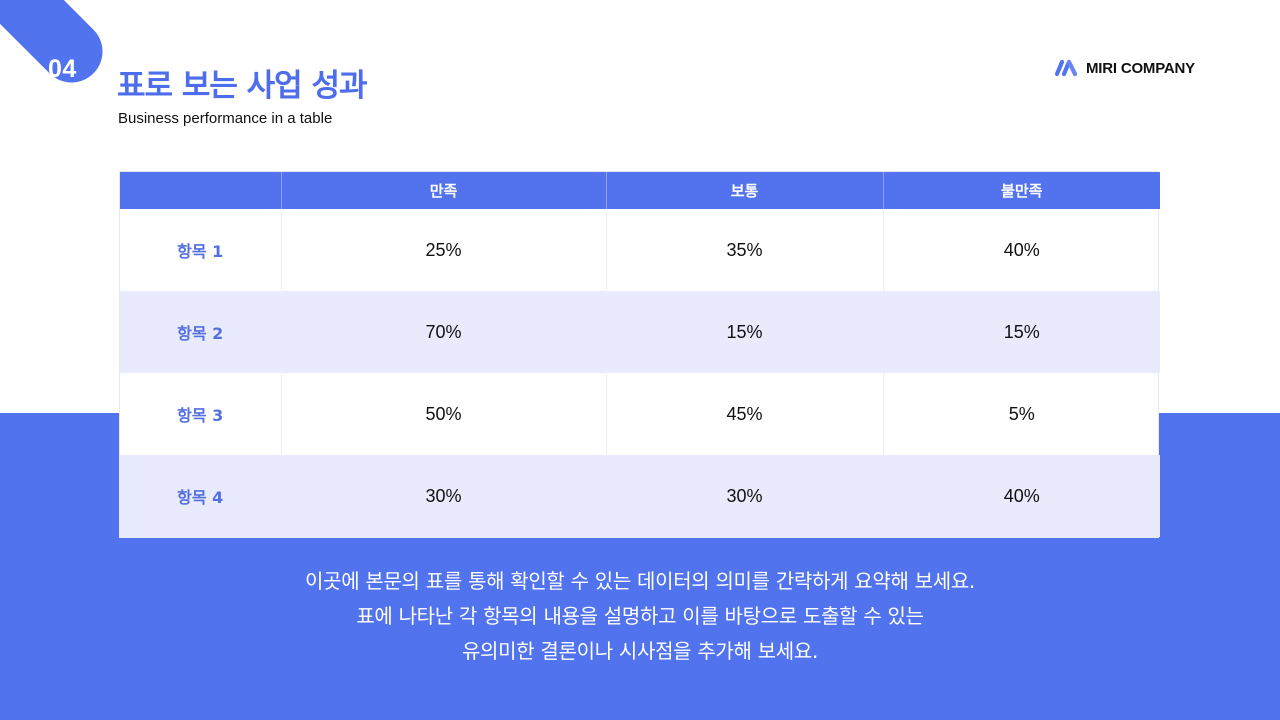  Describe the element at coordinates (242, 86) in the screenshot. I see `page-title: 표로 보는 사업 성과` at that location.